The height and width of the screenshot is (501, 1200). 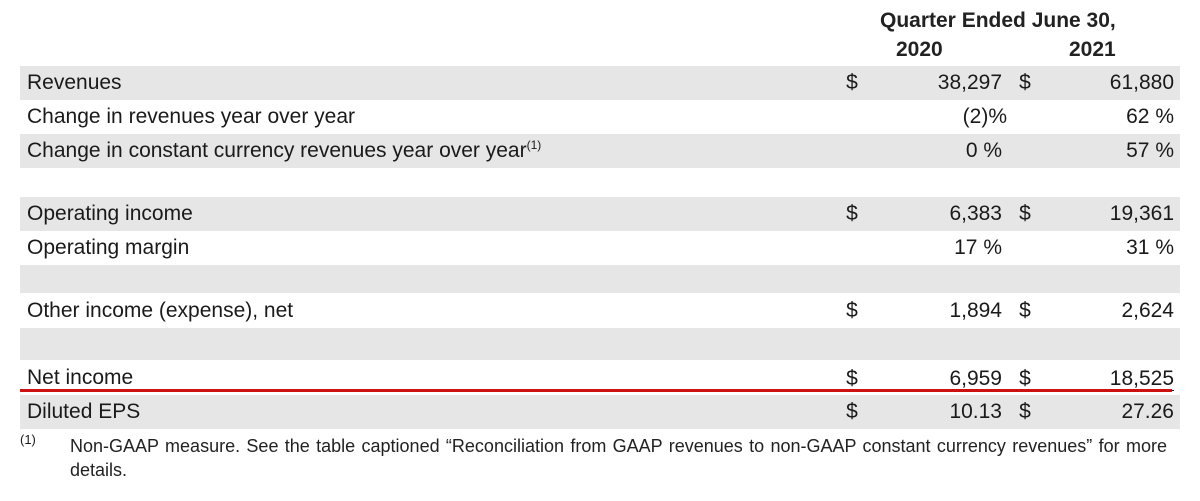 I want to click on footnote-reference: (1), so click(x=534, y=145).